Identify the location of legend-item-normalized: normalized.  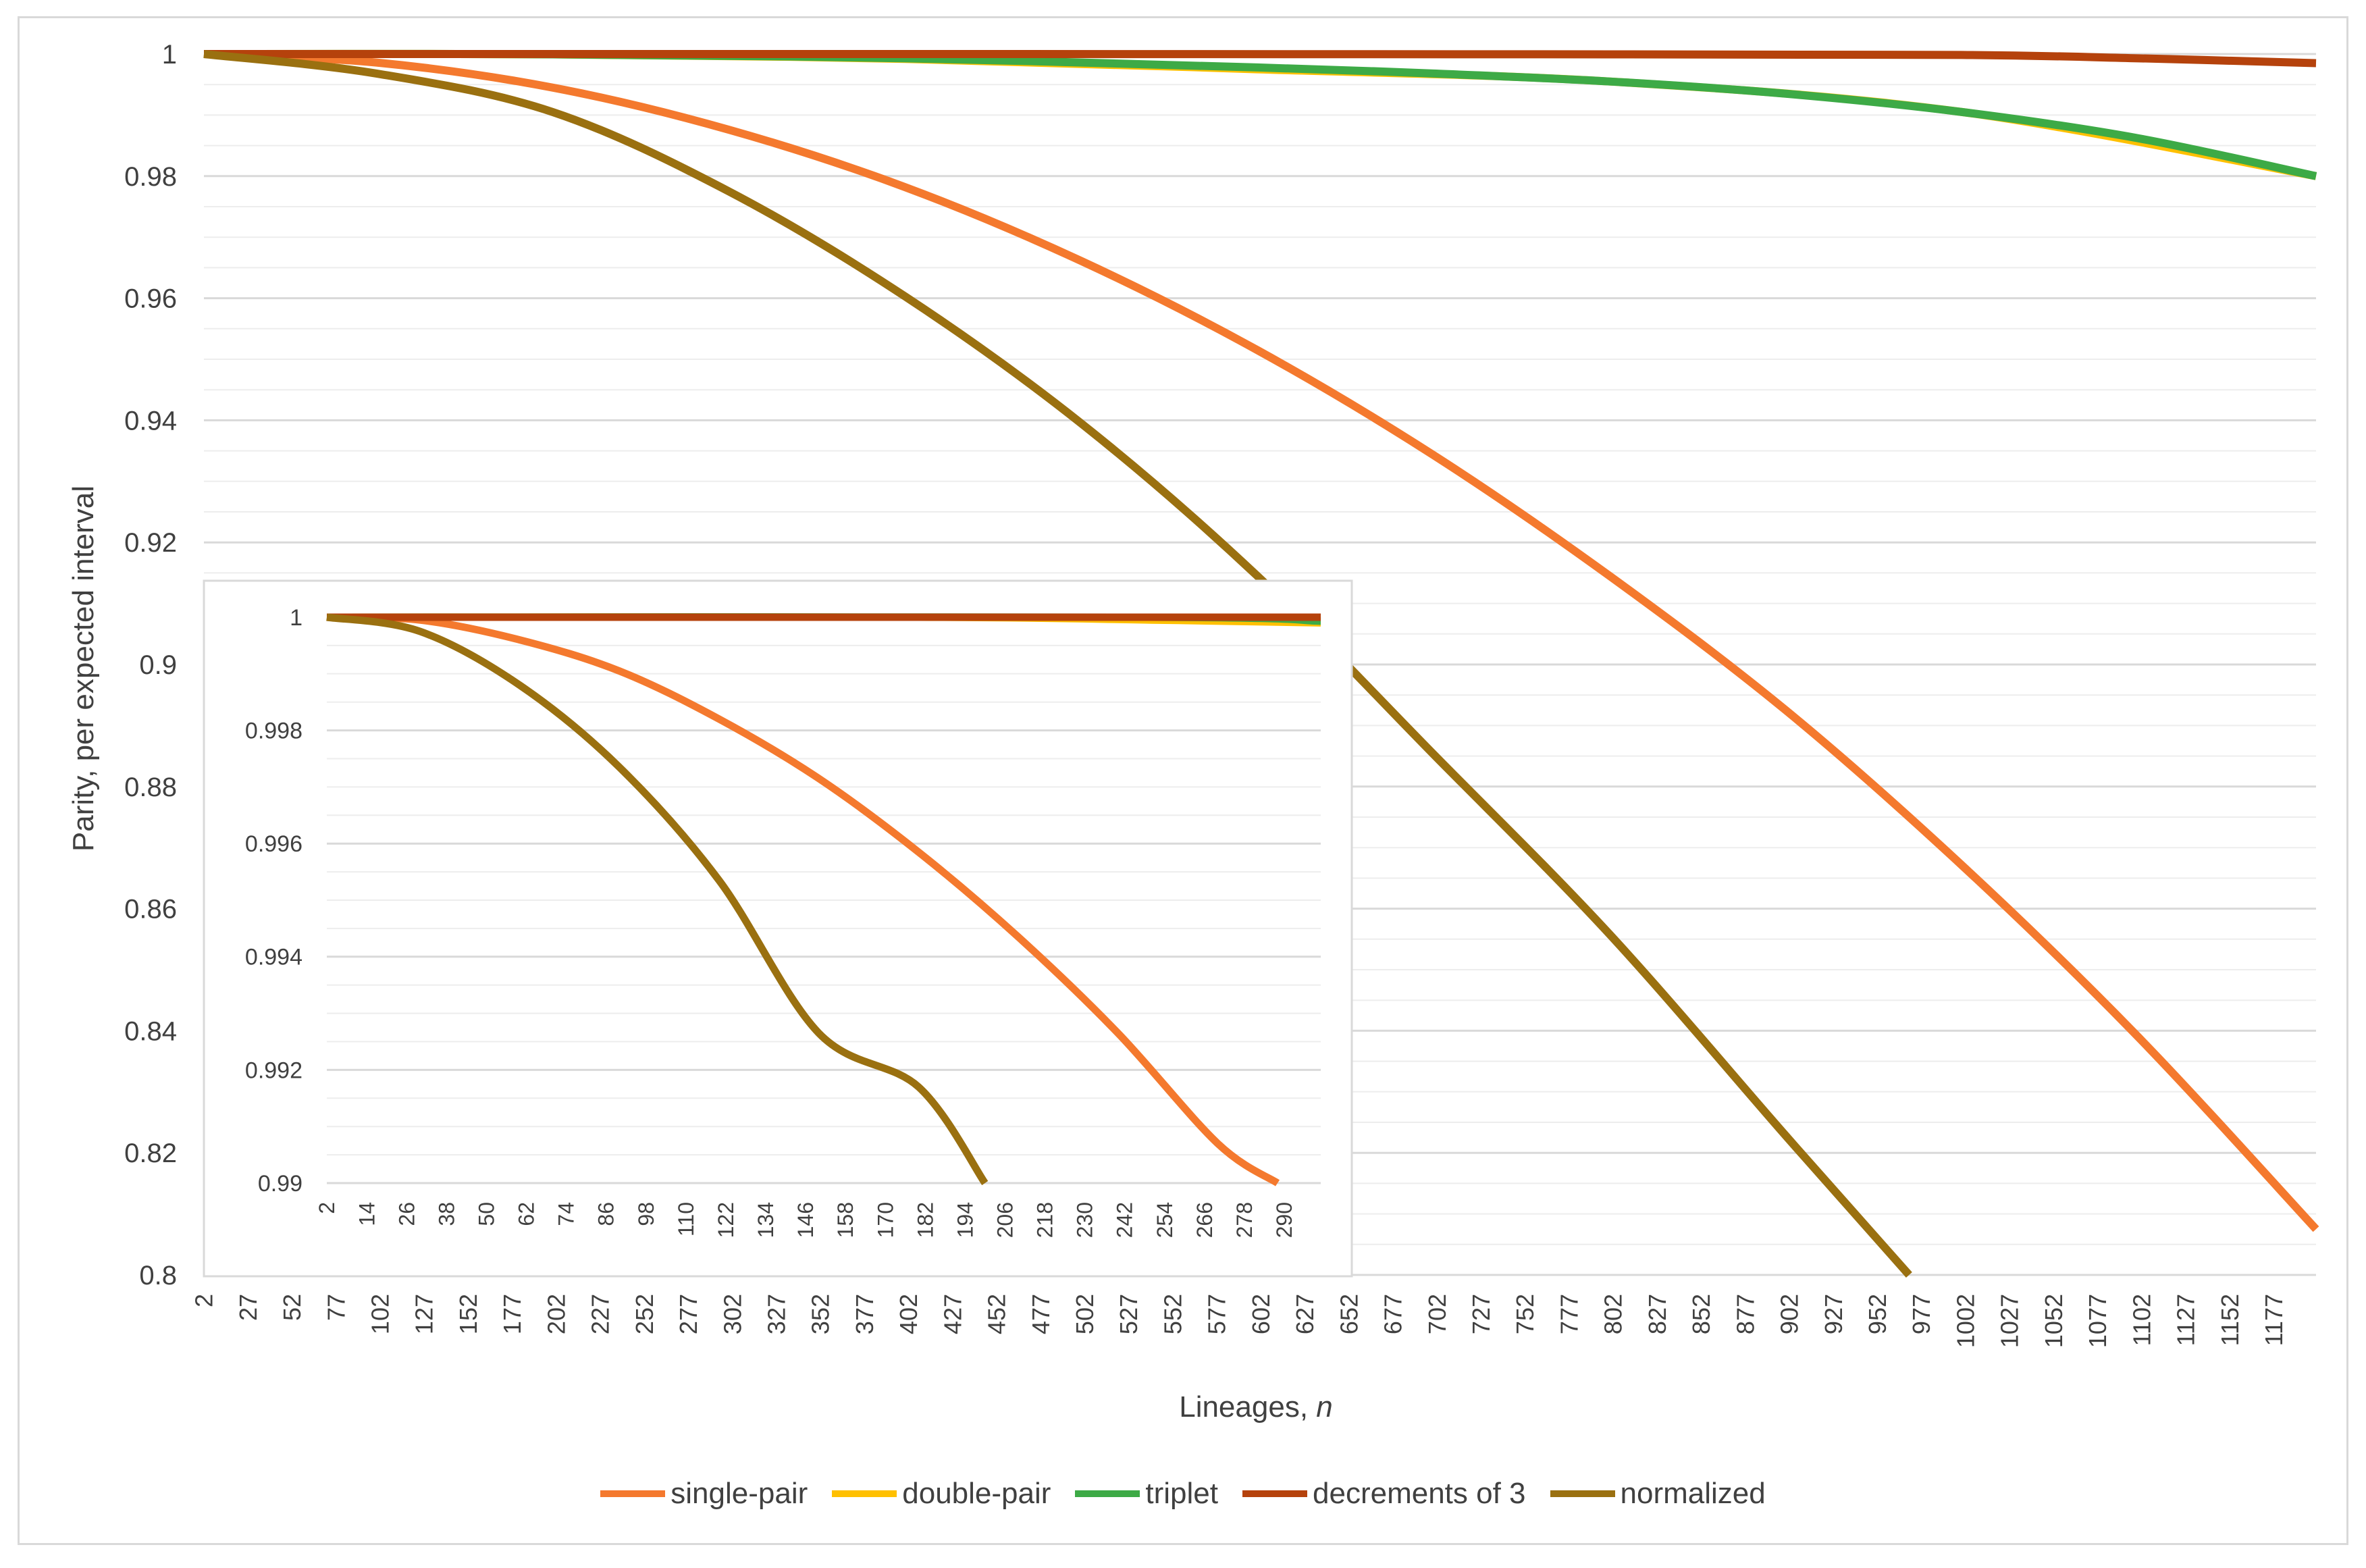
(1658, 1494).